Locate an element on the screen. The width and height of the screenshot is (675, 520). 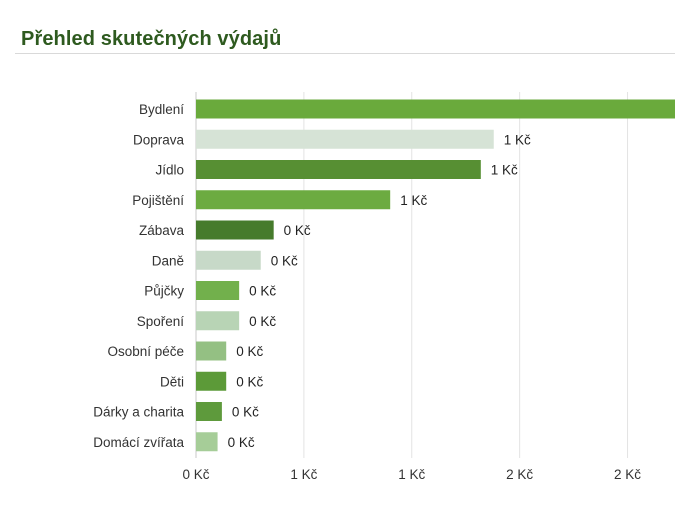
category-label: Zábava is located at coordinates (162, 230).